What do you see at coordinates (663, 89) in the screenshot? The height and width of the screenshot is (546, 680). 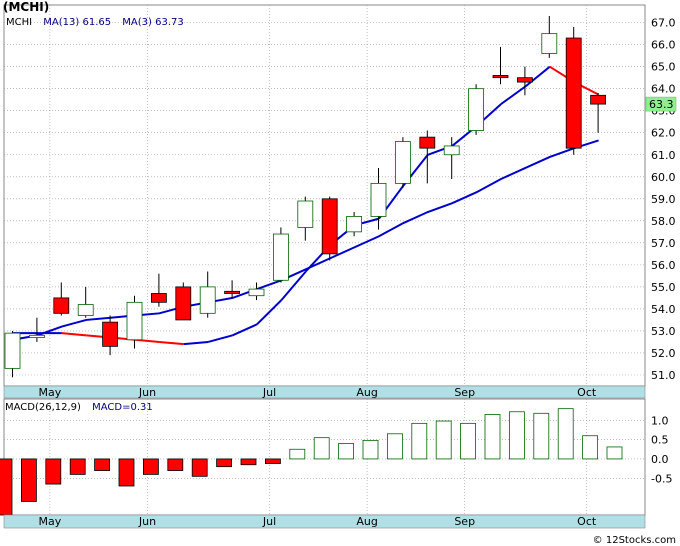 I see `price-tick-label: 64.0` at bounding box center [663, 89].